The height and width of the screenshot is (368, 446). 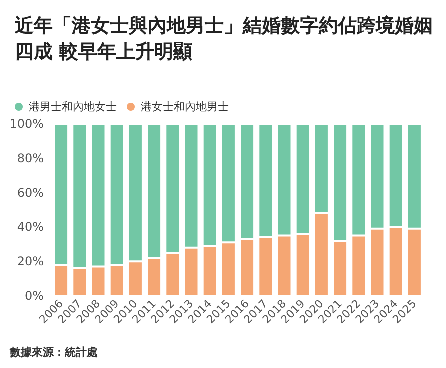 What do you see at coordinates (30, 261) in the screenshot?
I see `y-tick-label: 20%` at bounding box center [30, 261].